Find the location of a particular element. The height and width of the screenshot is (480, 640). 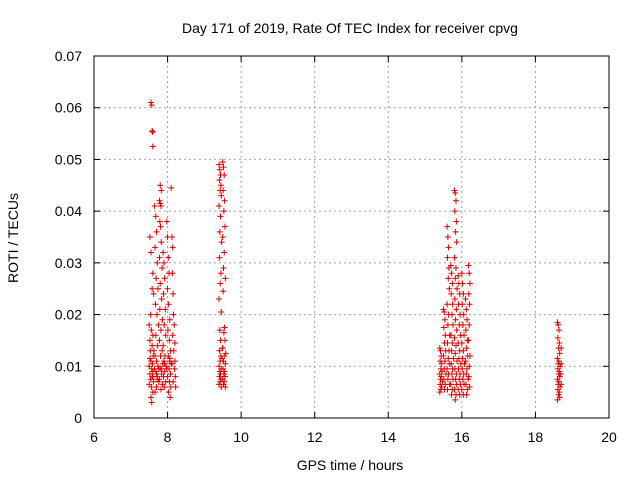

x-tick-label: 8 is located at coordinates (168, 437).